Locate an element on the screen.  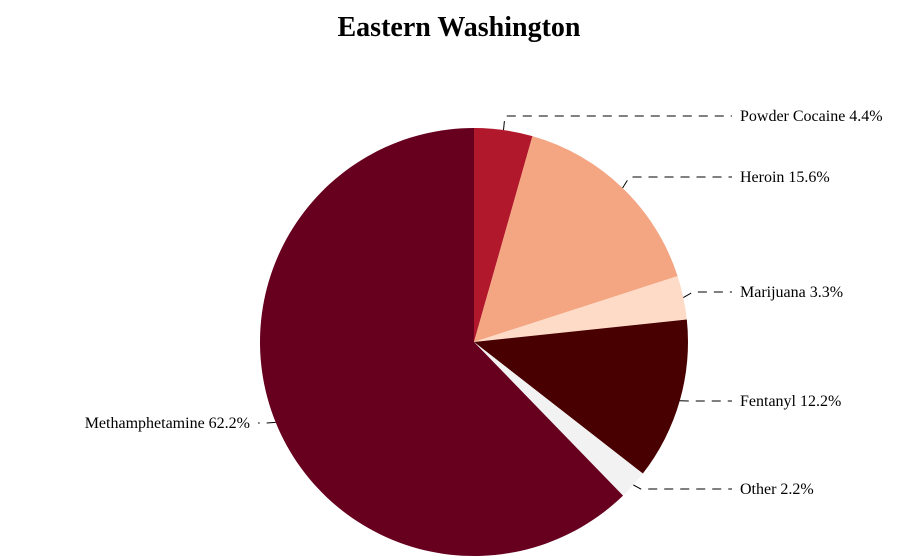
pie-slice-heroin is located at coordinates (576, 239).